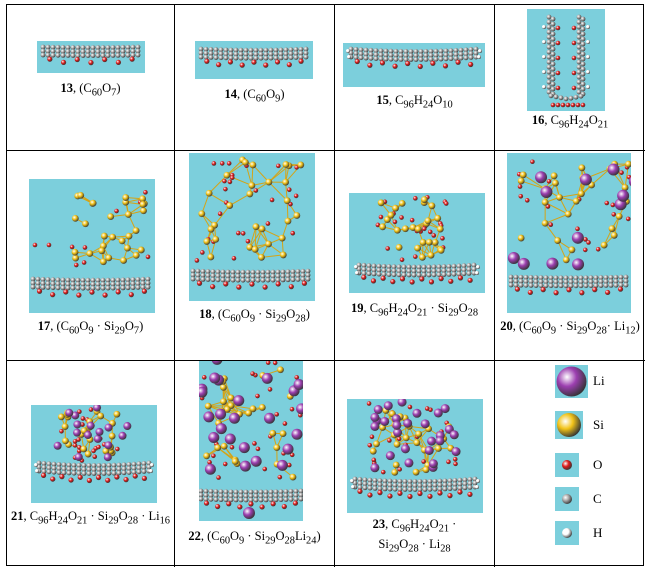 The image size is (650, 571). Describe the element at coordinates (424, 310) in the screenshot. I see `formula-19: C96H24O21 · Si29O28` at that location.